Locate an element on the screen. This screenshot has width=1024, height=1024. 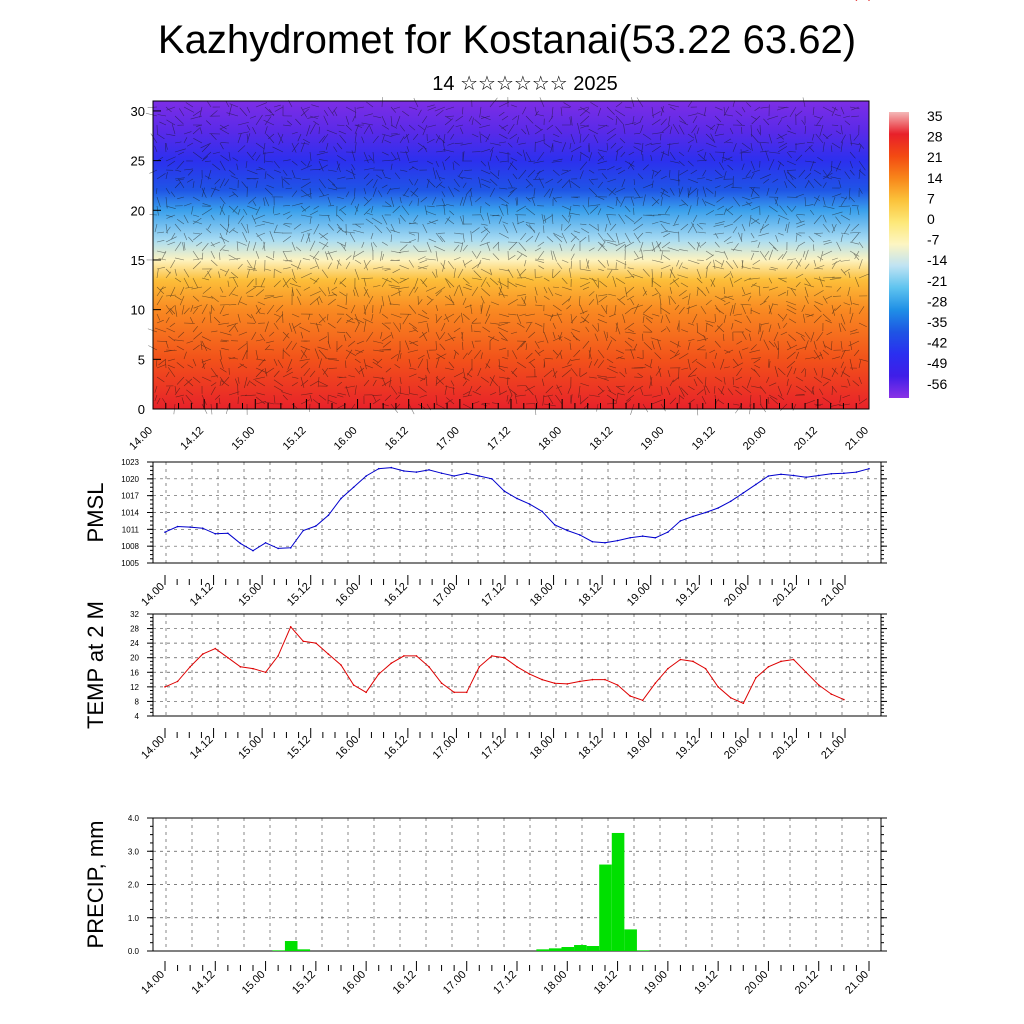
temp-x-tick-label: 14.00 is located at coordinates (153, 748).